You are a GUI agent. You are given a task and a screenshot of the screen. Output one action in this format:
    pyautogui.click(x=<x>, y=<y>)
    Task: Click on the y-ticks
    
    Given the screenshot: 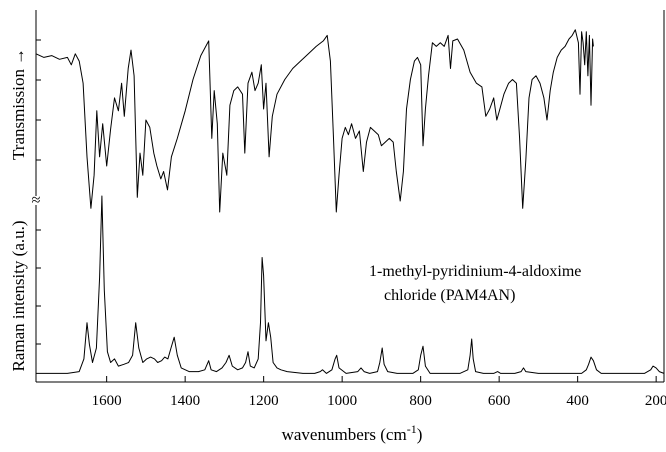 What is the action you would take?
    pyautogui.click(x=38, y=192)
    